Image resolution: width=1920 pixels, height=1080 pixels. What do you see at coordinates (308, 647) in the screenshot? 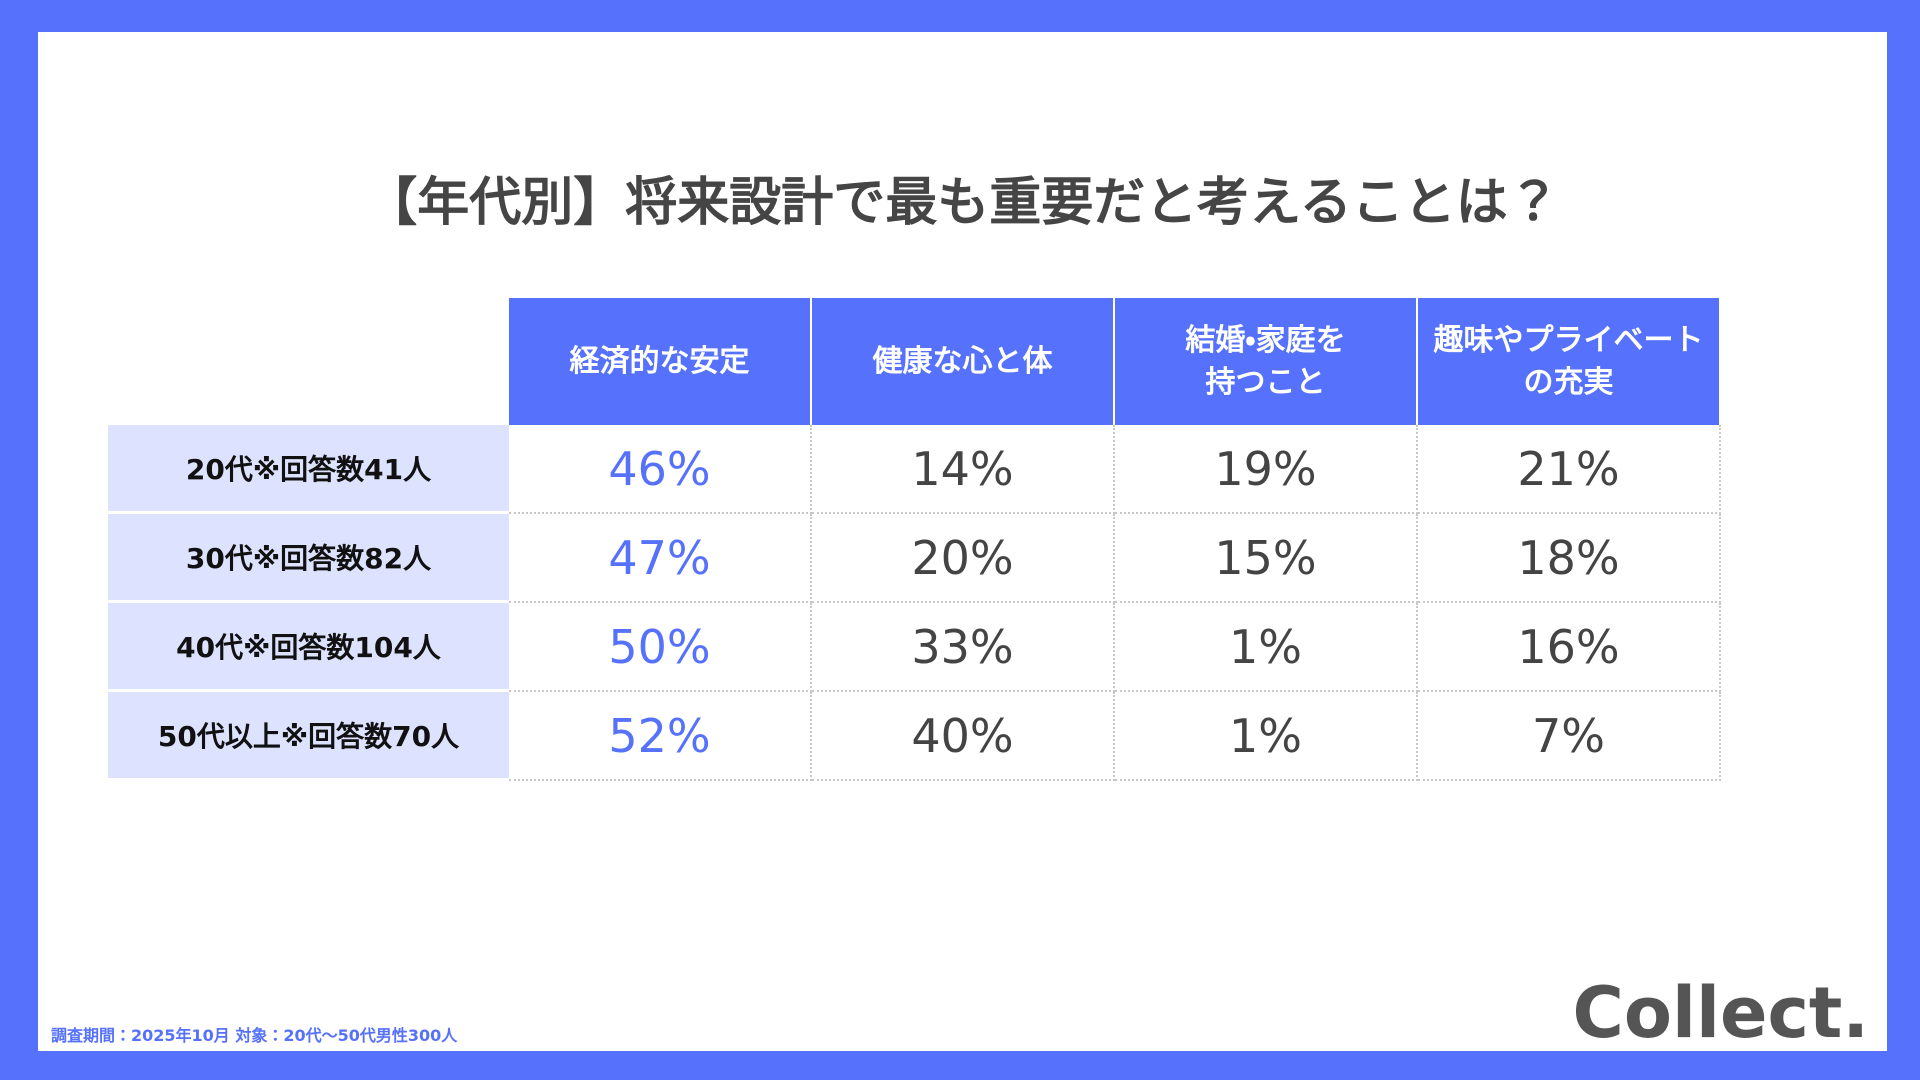
I see `row-label: 40代※回答数104人` at bounding box center [308, 647].